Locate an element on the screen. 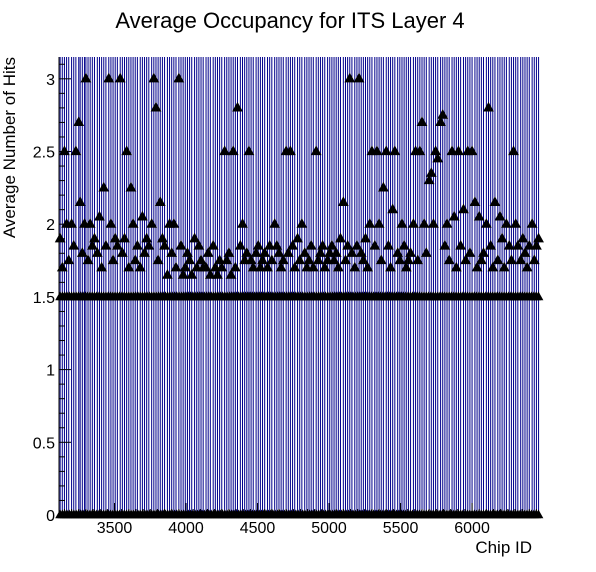  x-tick-label: 6000 is located at coordinates (472, 528).